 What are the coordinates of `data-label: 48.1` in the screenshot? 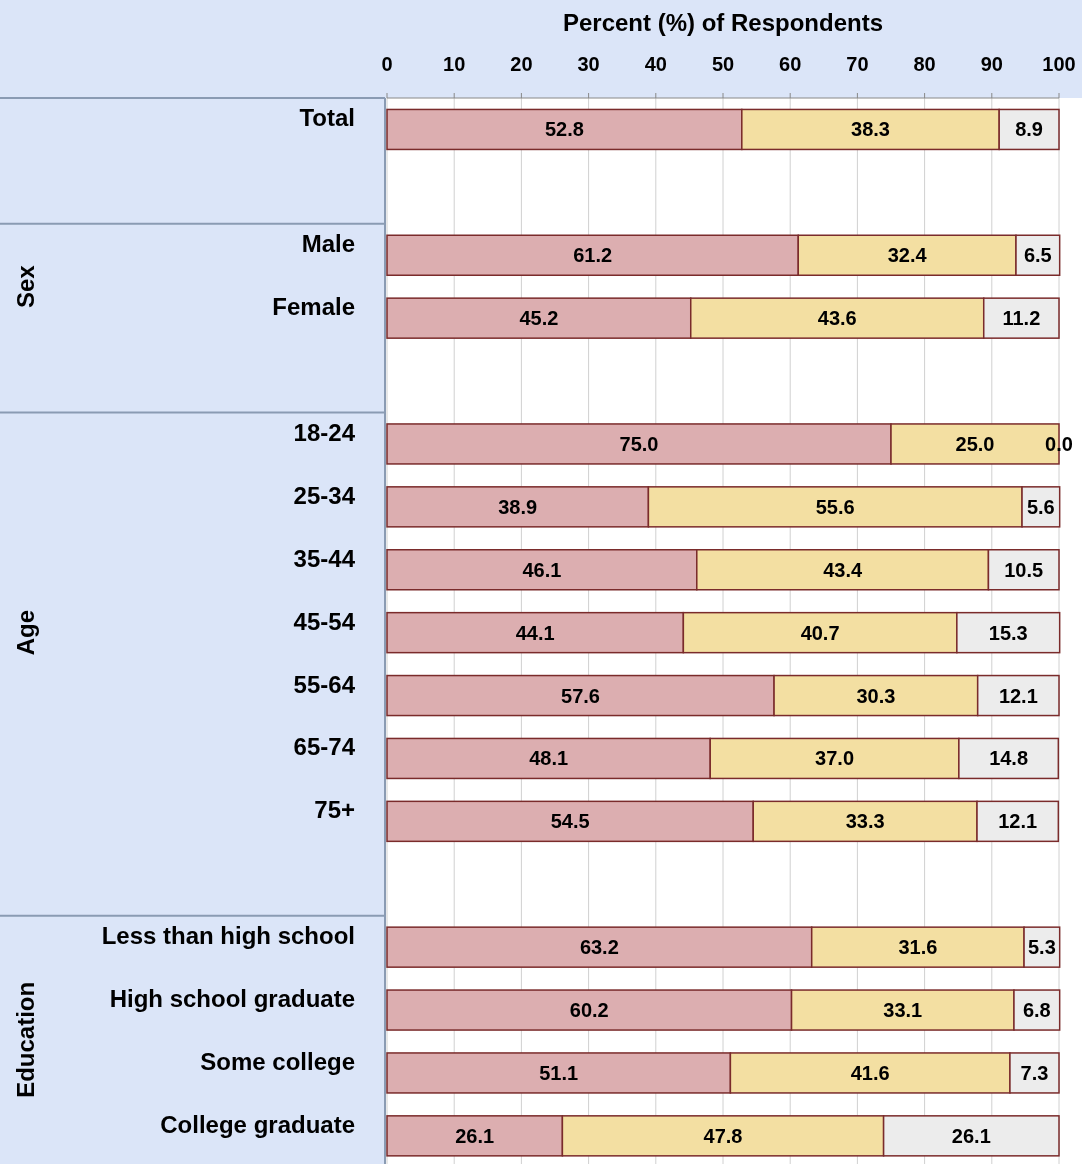 It's located at (549, 758).